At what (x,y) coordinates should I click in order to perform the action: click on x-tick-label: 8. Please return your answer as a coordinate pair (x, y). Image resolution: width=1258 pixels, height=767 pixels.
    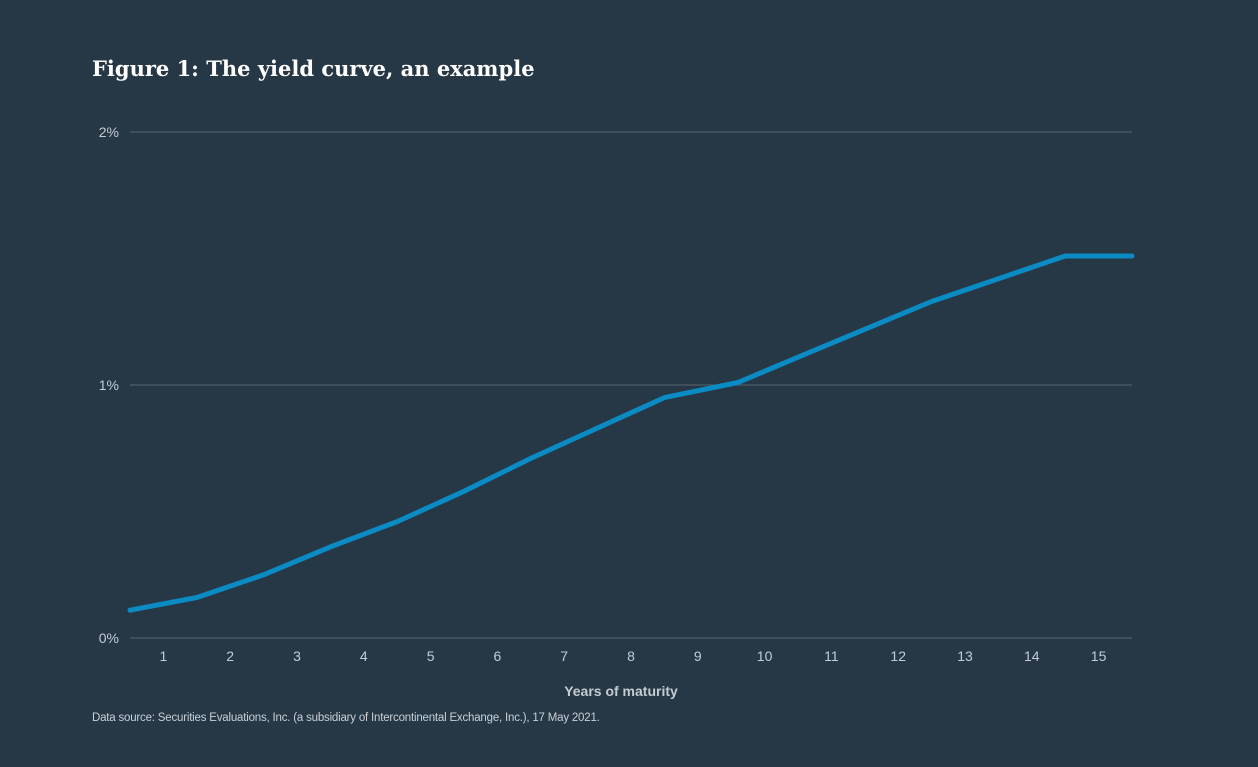
    Looking at the image, I should click on (631, 656).